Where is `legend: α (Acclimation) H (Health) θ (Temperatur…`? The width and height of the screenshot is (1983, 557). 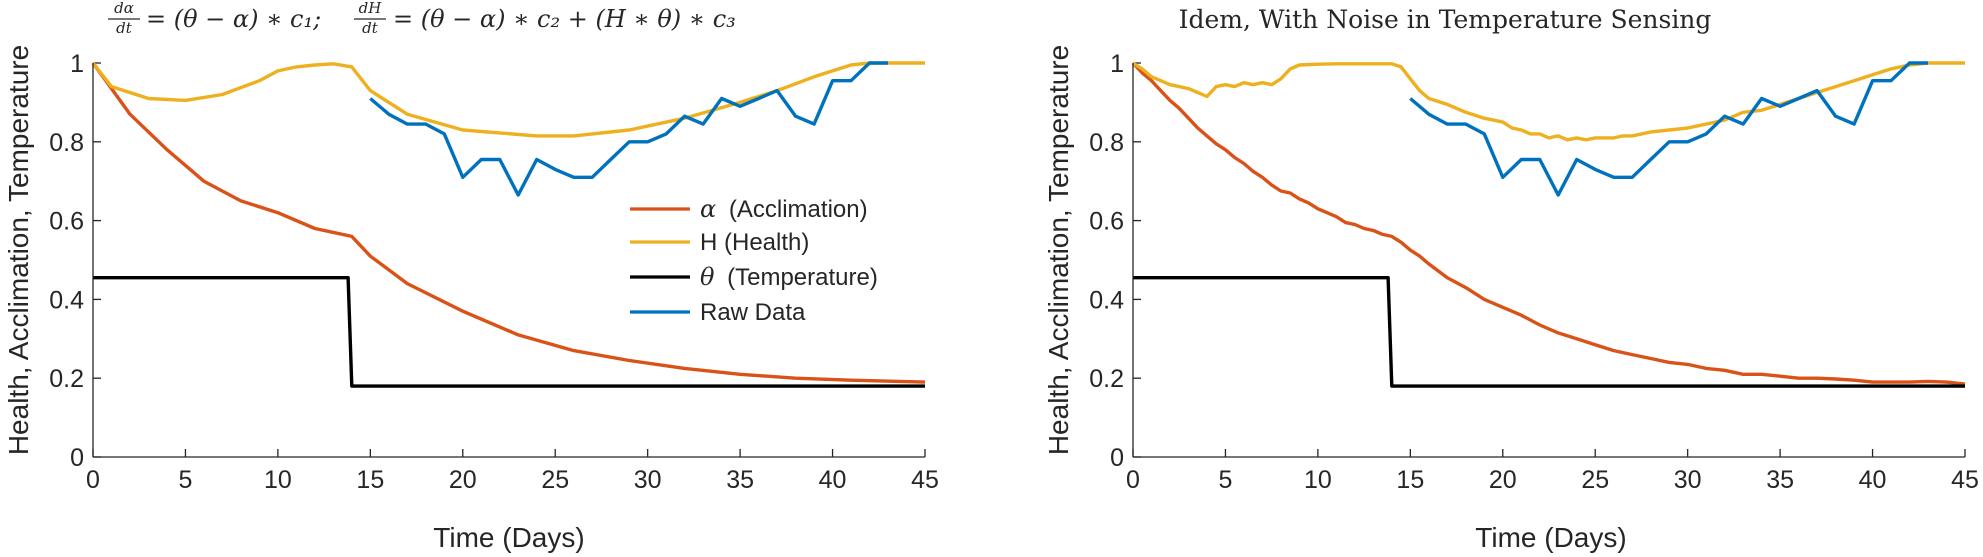
legend: α (Acclimation) H (Health) θ (Temperatur… is located at coordinates (754, 260).